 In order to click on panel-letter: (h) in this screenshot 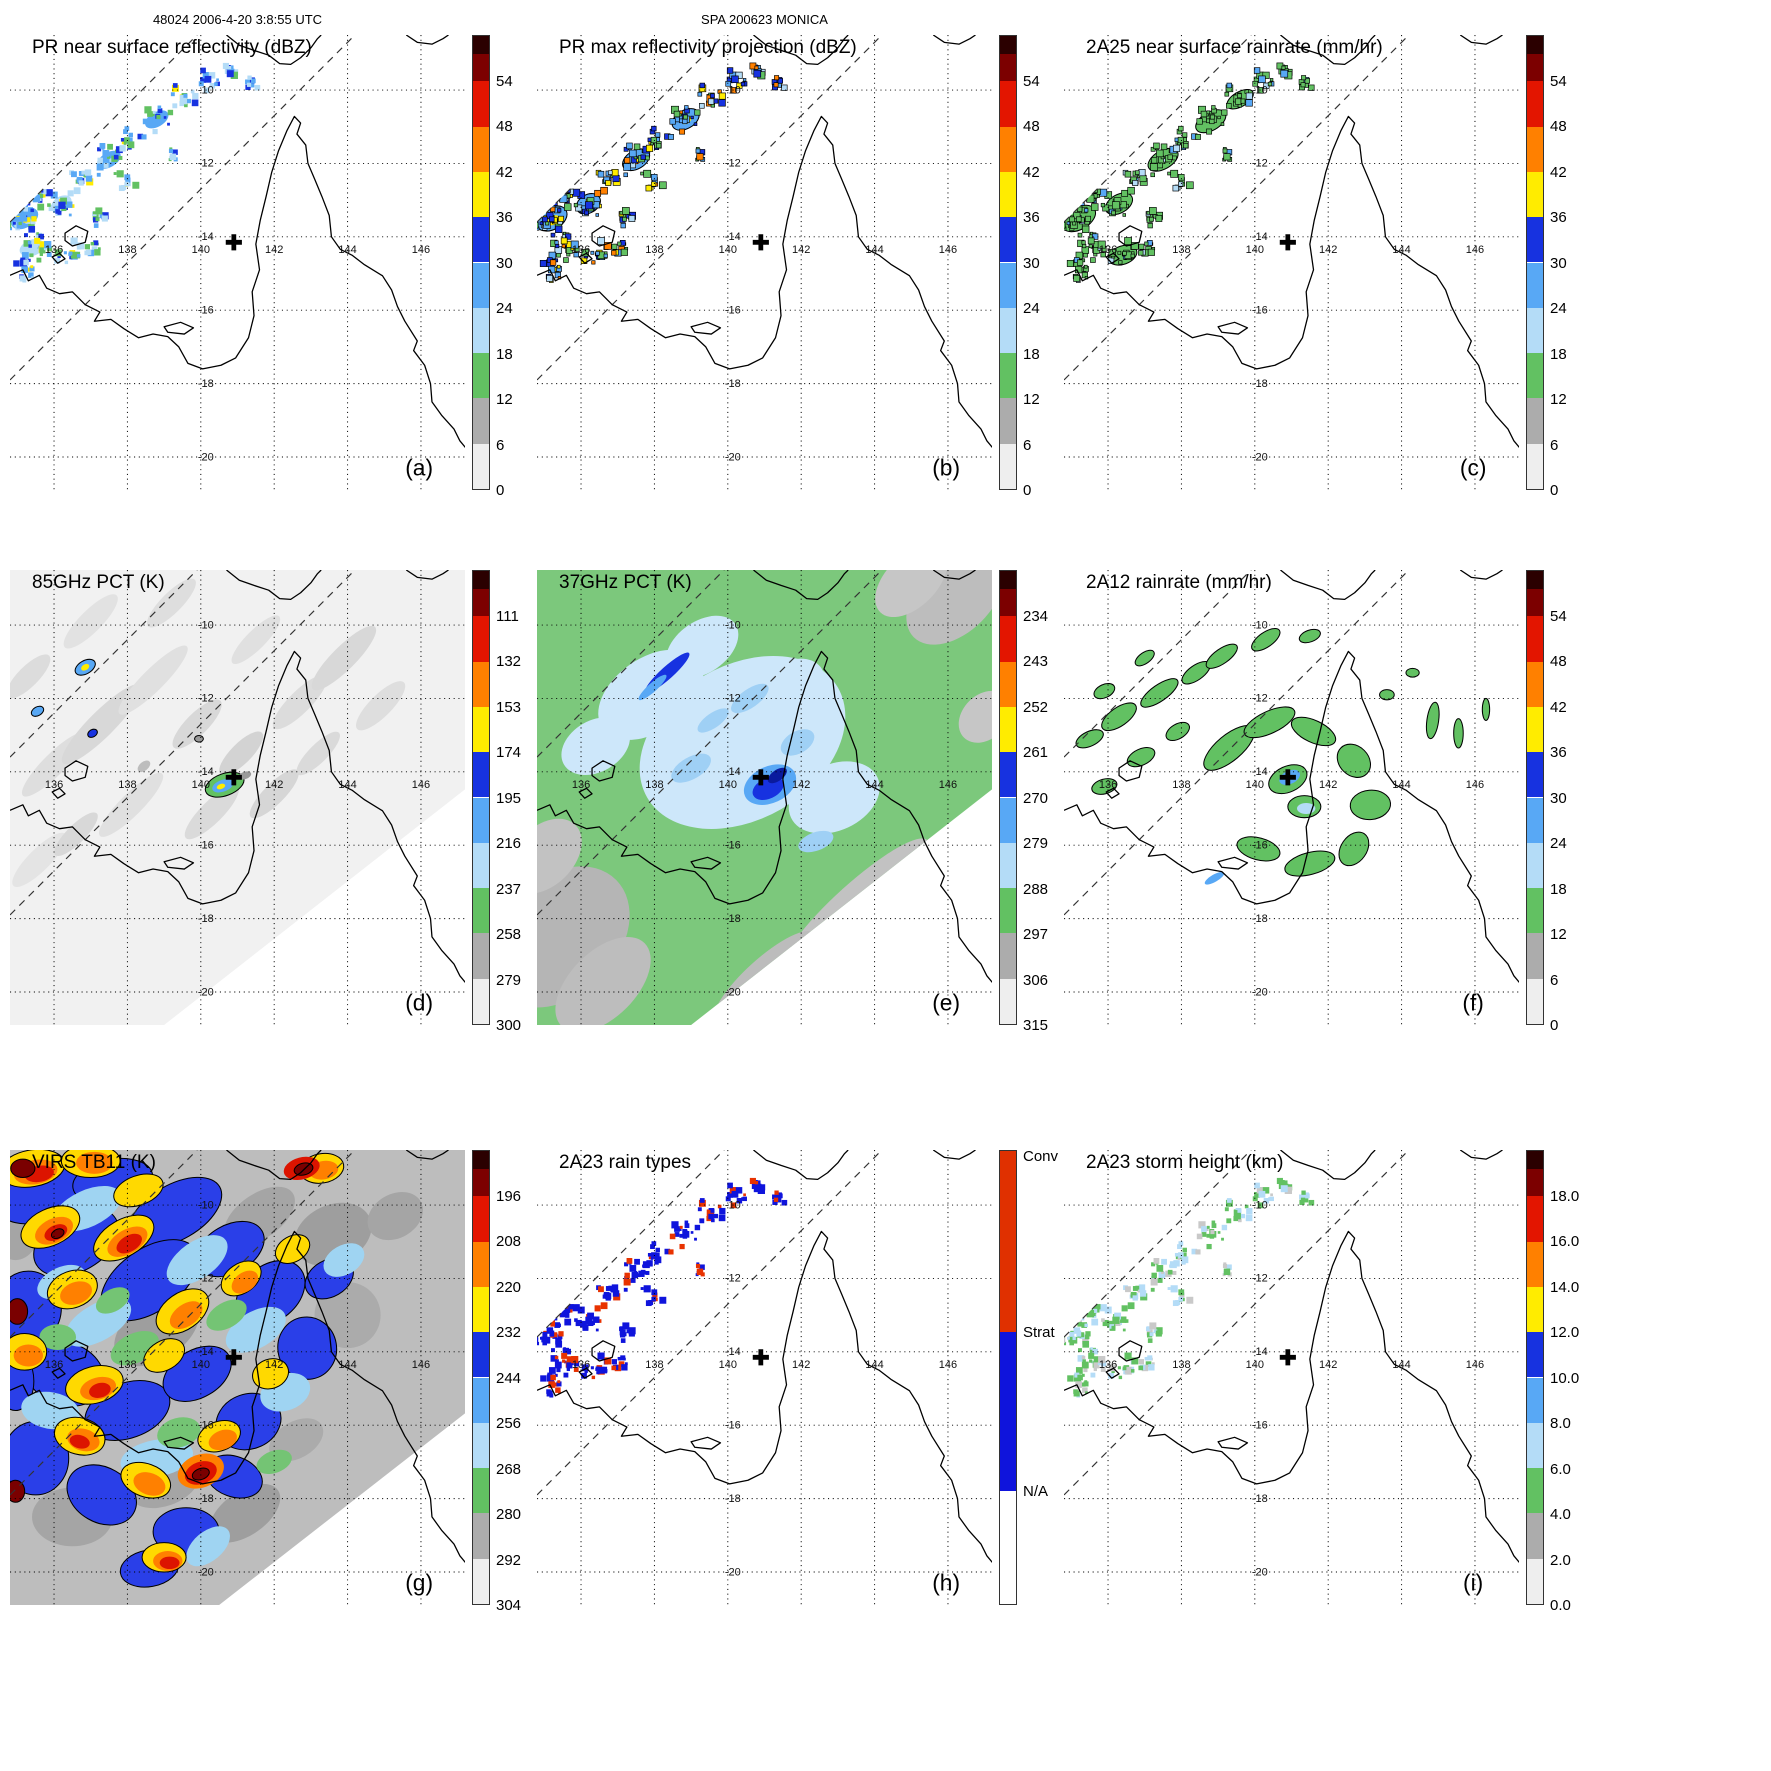, I will do `click(946, 1582)`.